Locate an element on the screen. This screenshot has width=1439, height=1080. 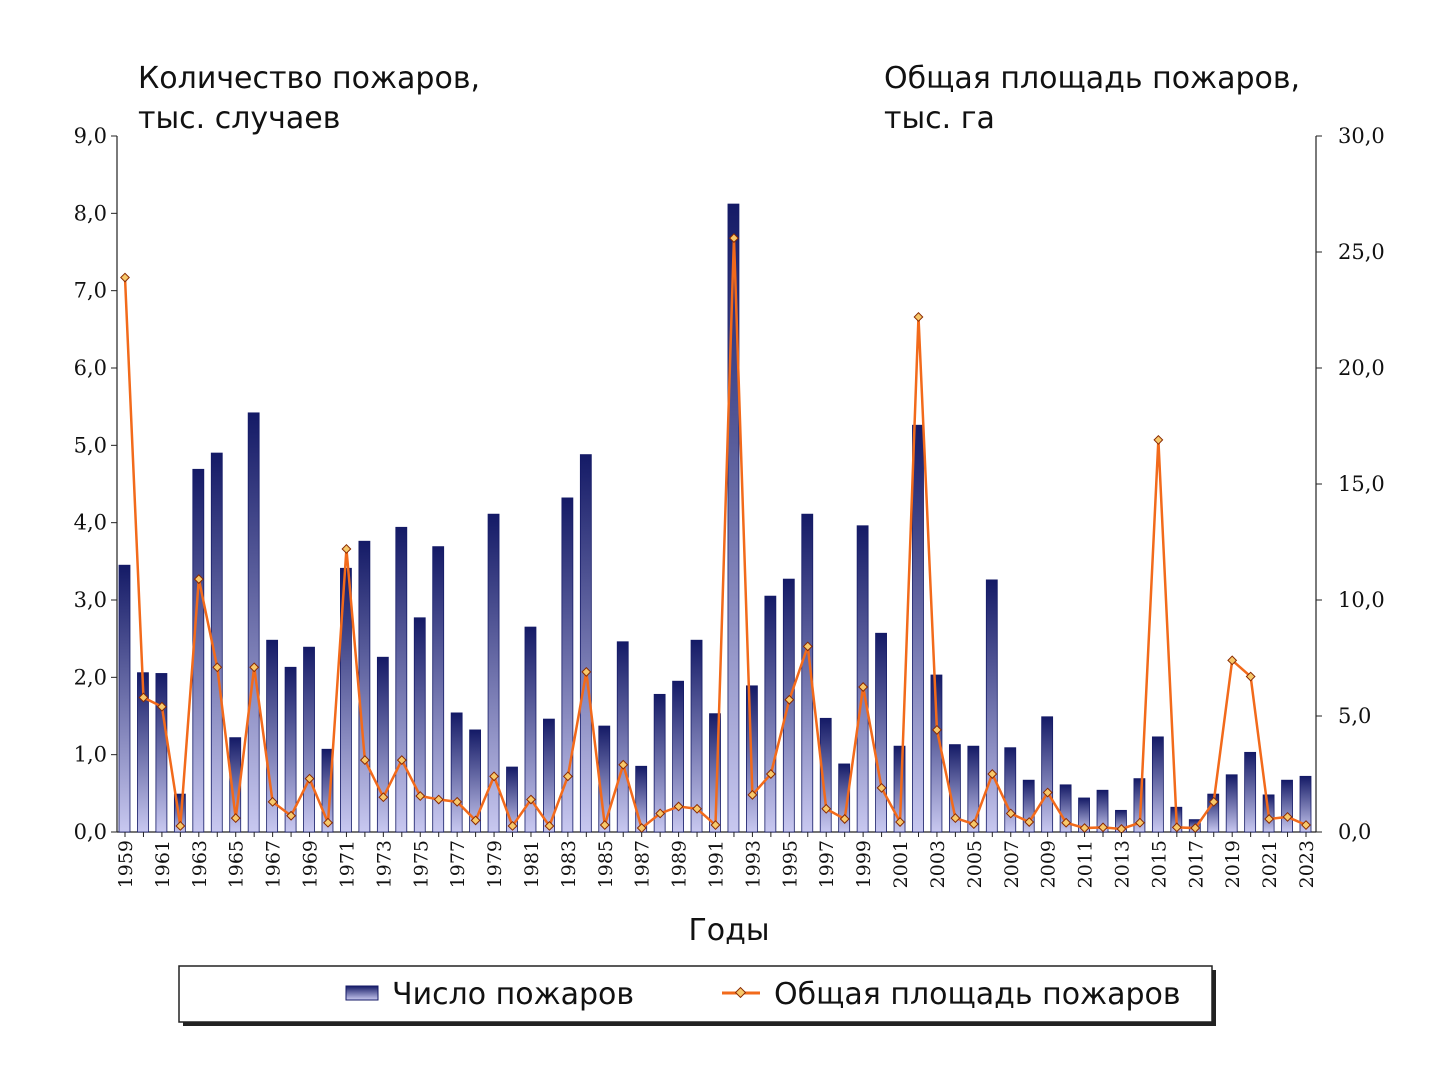
x-tick-label: 1985 is located at coordinates (606, 864).